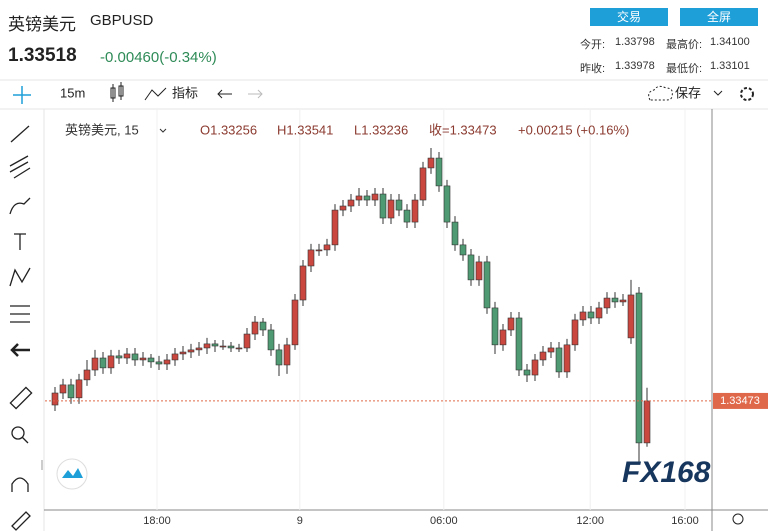 This screenshot has width=768, height=531. I want to click on price-label: 1.33473, so click(740, 401).